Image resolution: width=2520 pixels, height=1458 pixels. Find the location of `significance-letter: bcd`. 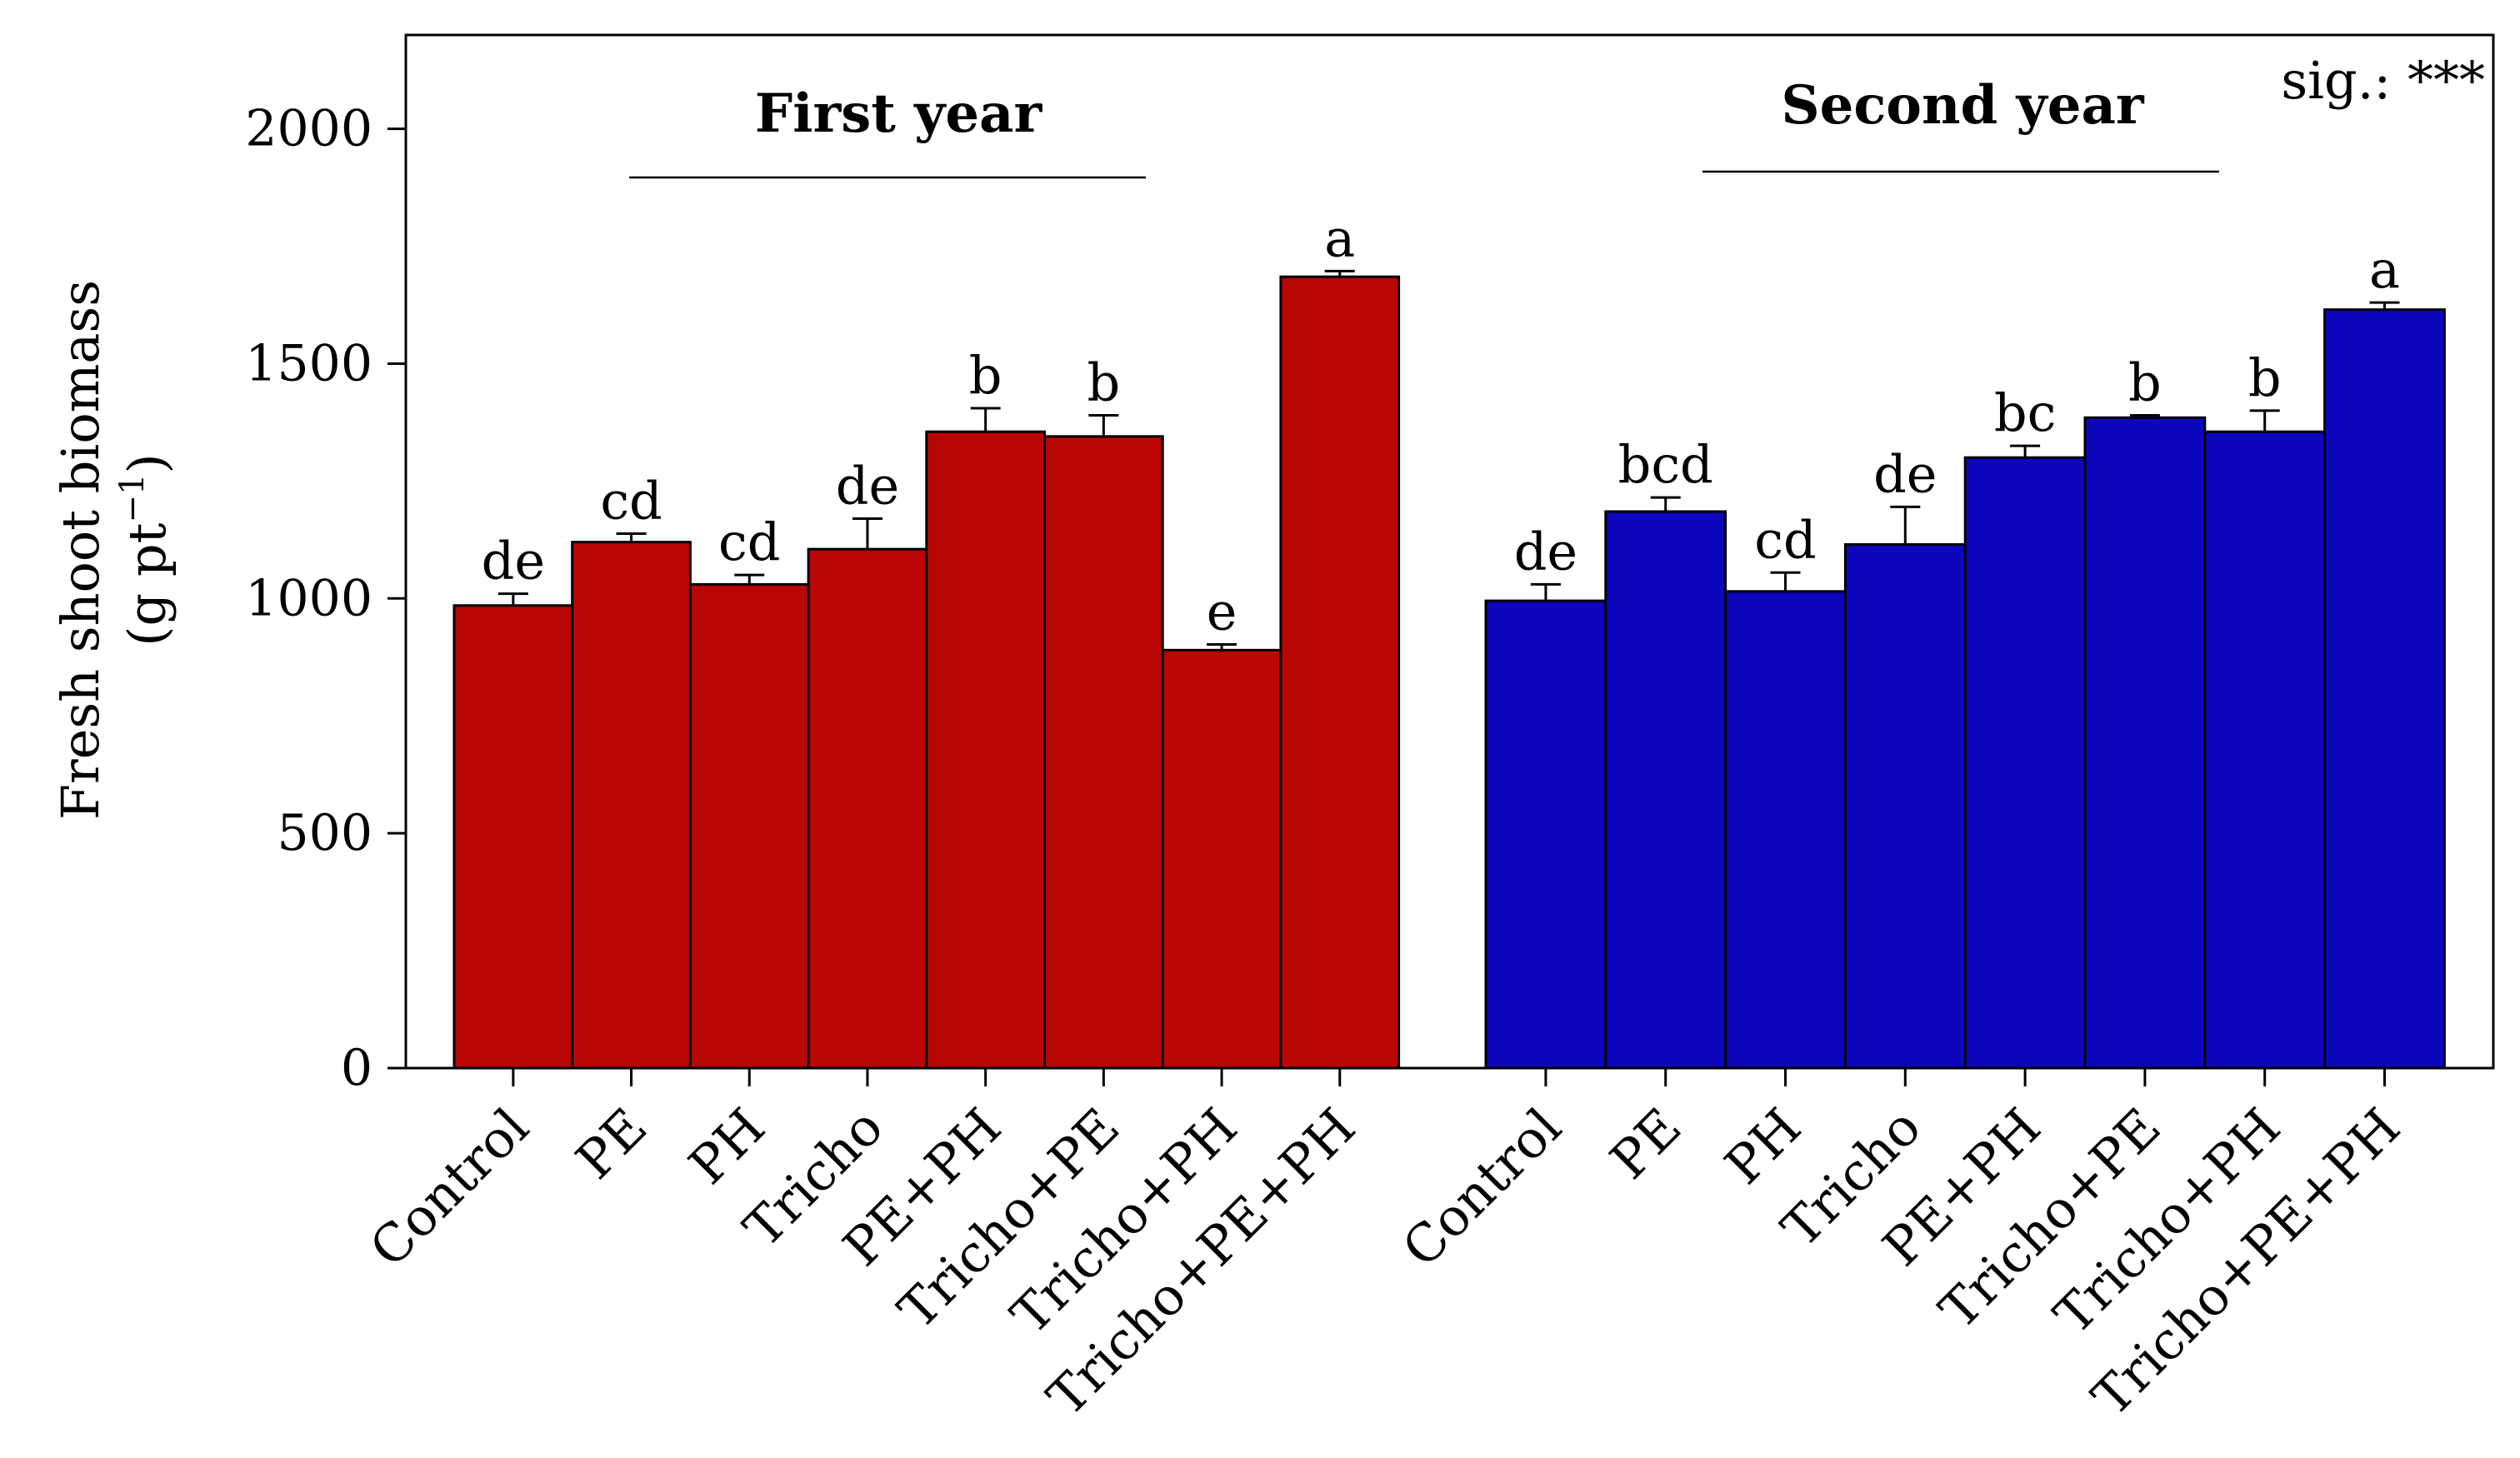

significance-letter: bcd is located at coordinates (1665, 464).